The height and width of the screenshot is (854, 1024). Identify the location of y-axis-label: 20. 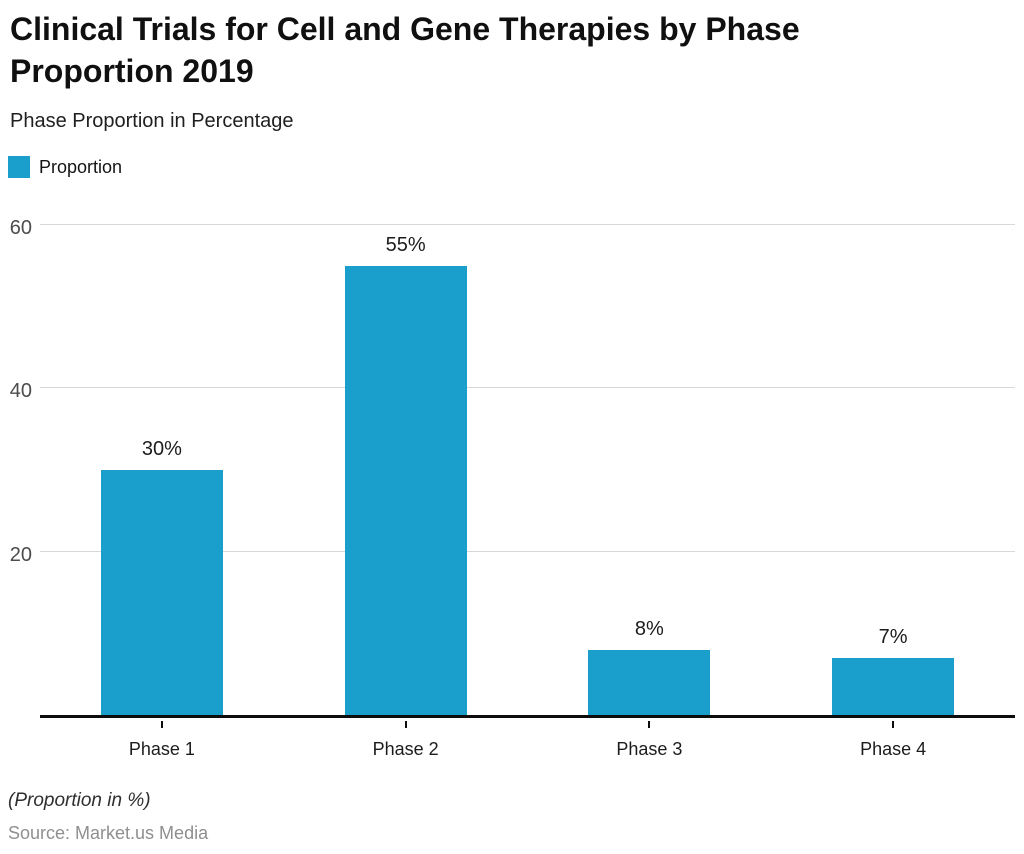
(20, 554).